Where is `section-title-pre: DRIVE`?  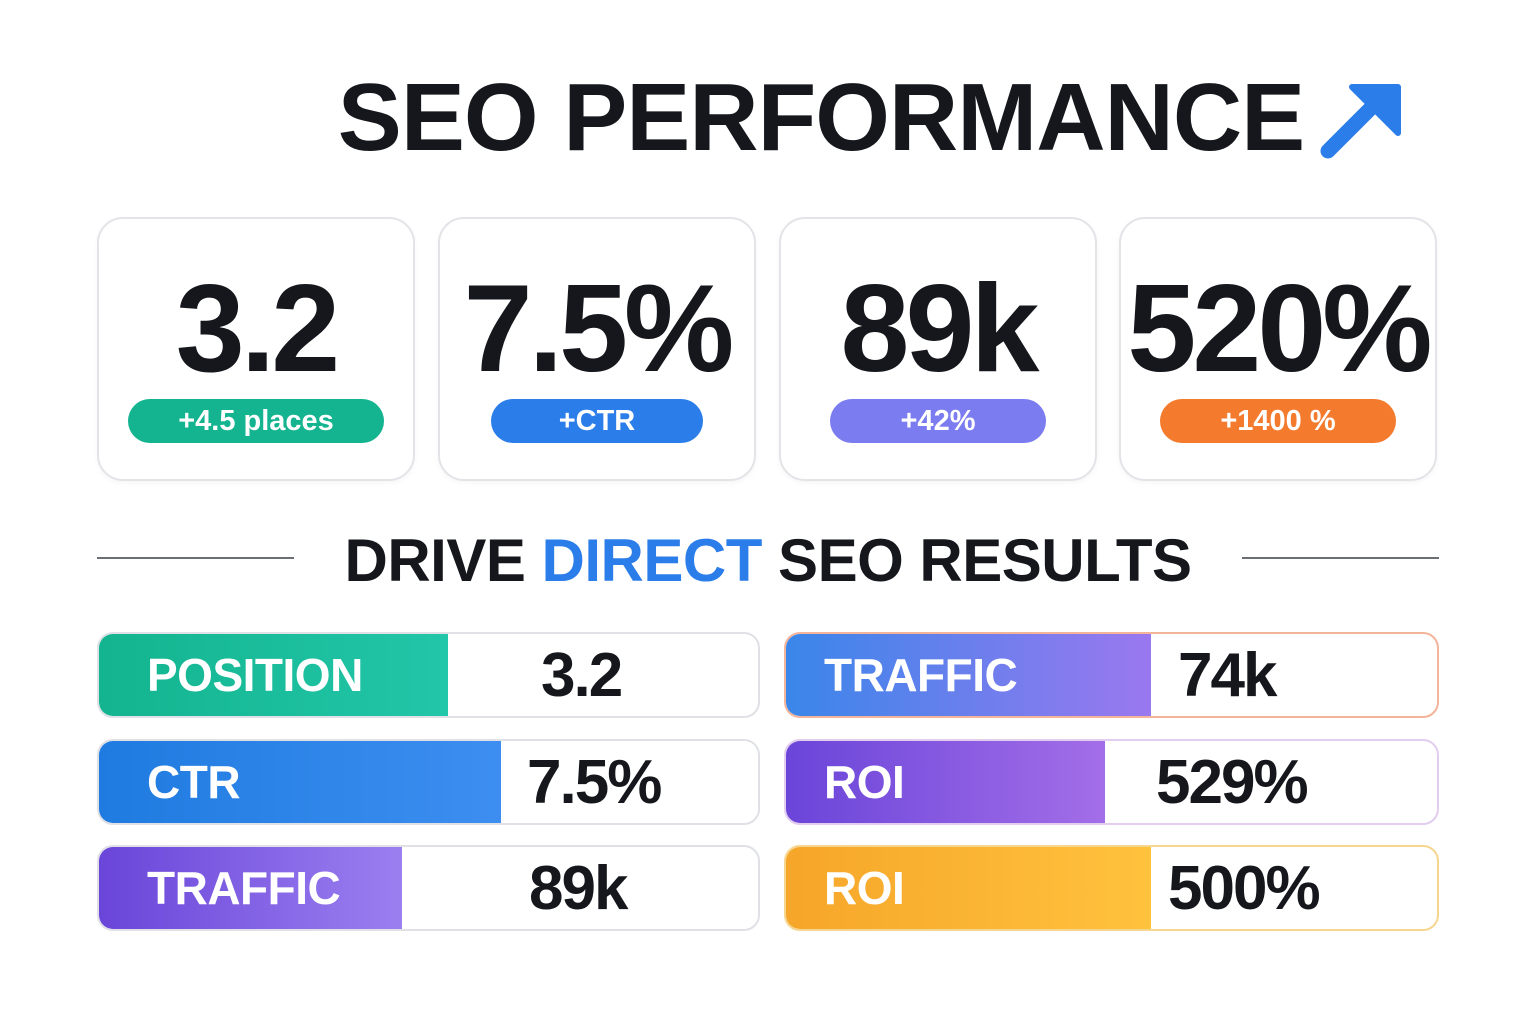
section-title-pre: DRIVE is located at coordinates (443, 560).